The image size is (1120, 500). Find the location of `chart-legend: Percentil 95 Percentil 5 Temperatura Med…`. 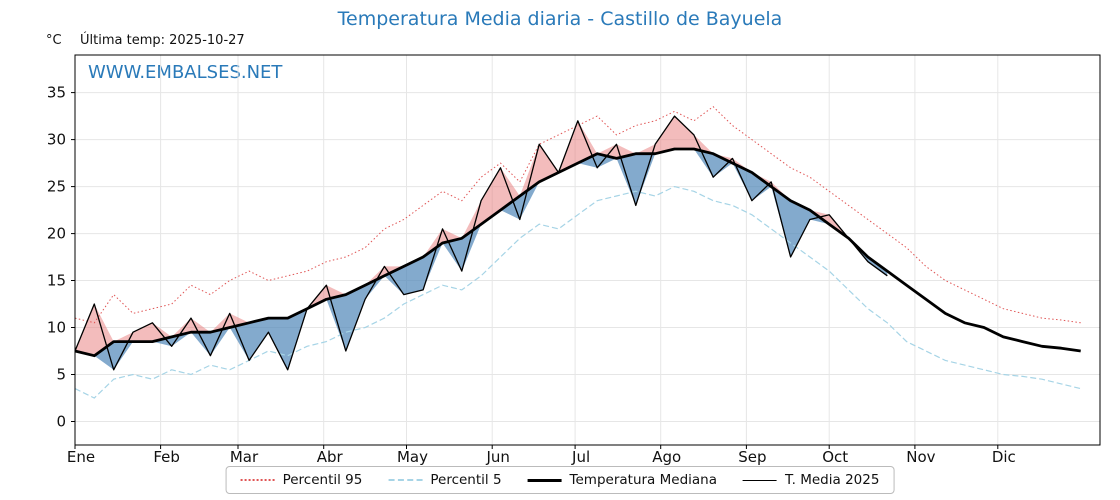

chart-legend: Percentil 95 Percentil 5 Temperatura Med… is located at coordinates (560, 480).